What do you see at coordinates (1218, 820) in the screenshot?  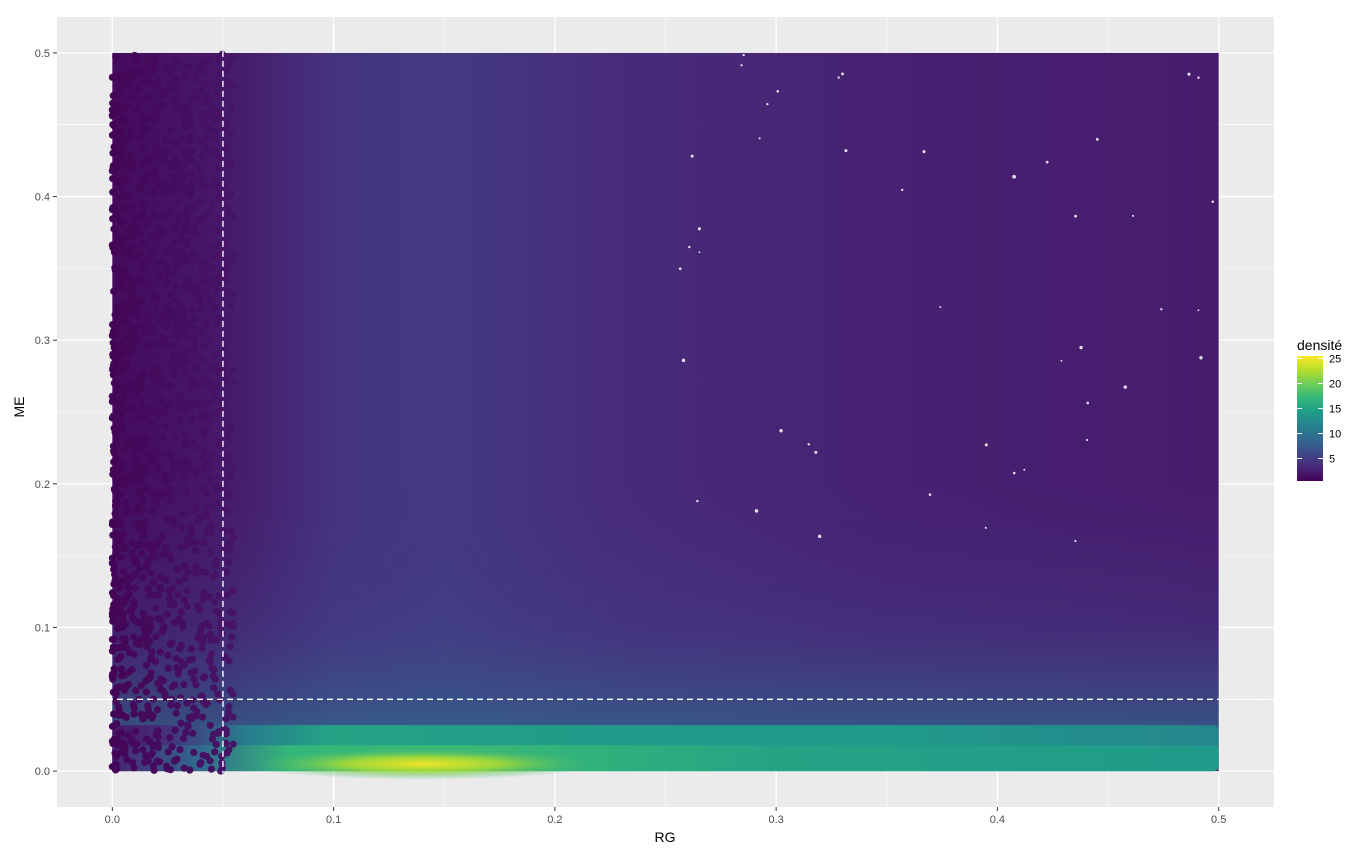 I see `x-tick-label: 0.5` at bounding box center [1218, 820].